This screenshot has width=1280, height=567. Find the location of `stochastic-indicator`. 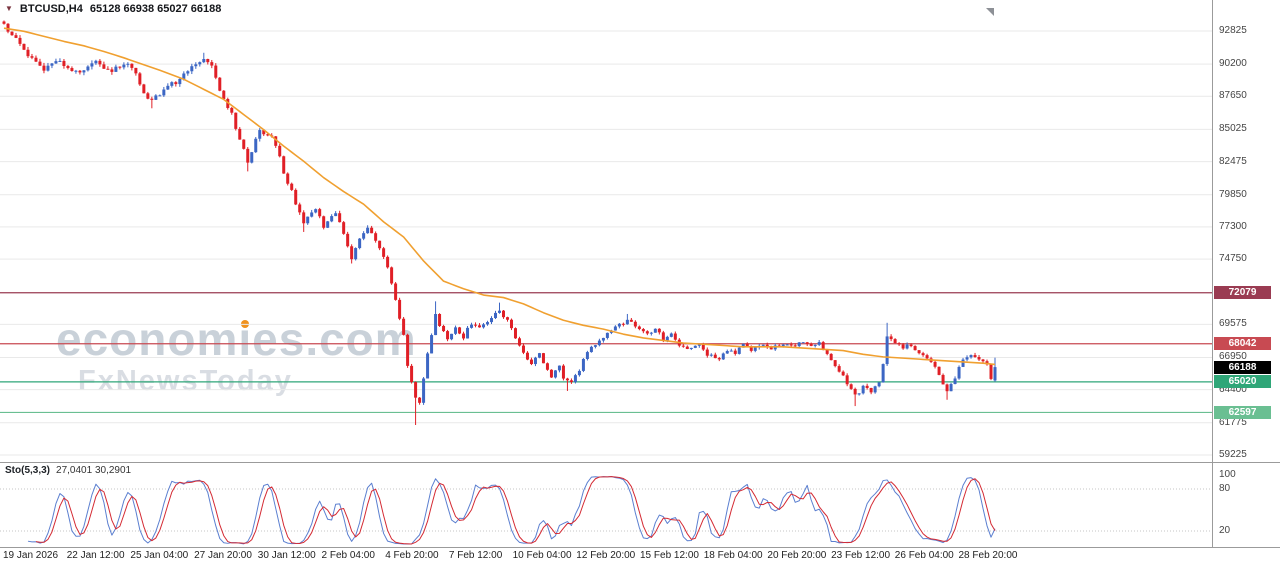

stochastic-indicator is located at coordinates (606, 510).